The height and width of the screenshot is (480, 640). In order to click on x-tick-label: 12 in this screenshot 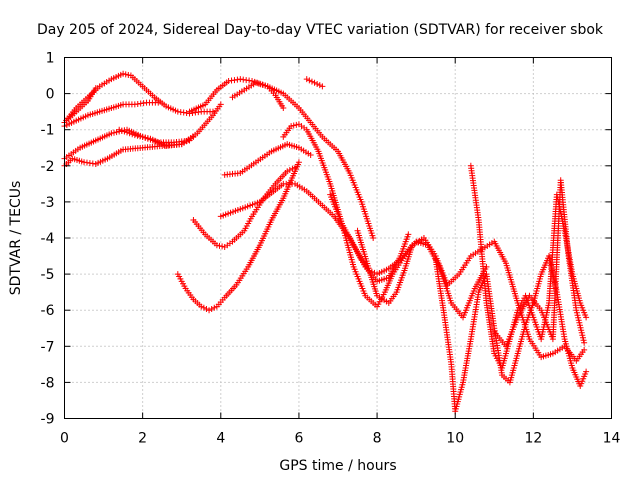, I will do `click(533, 439)`.